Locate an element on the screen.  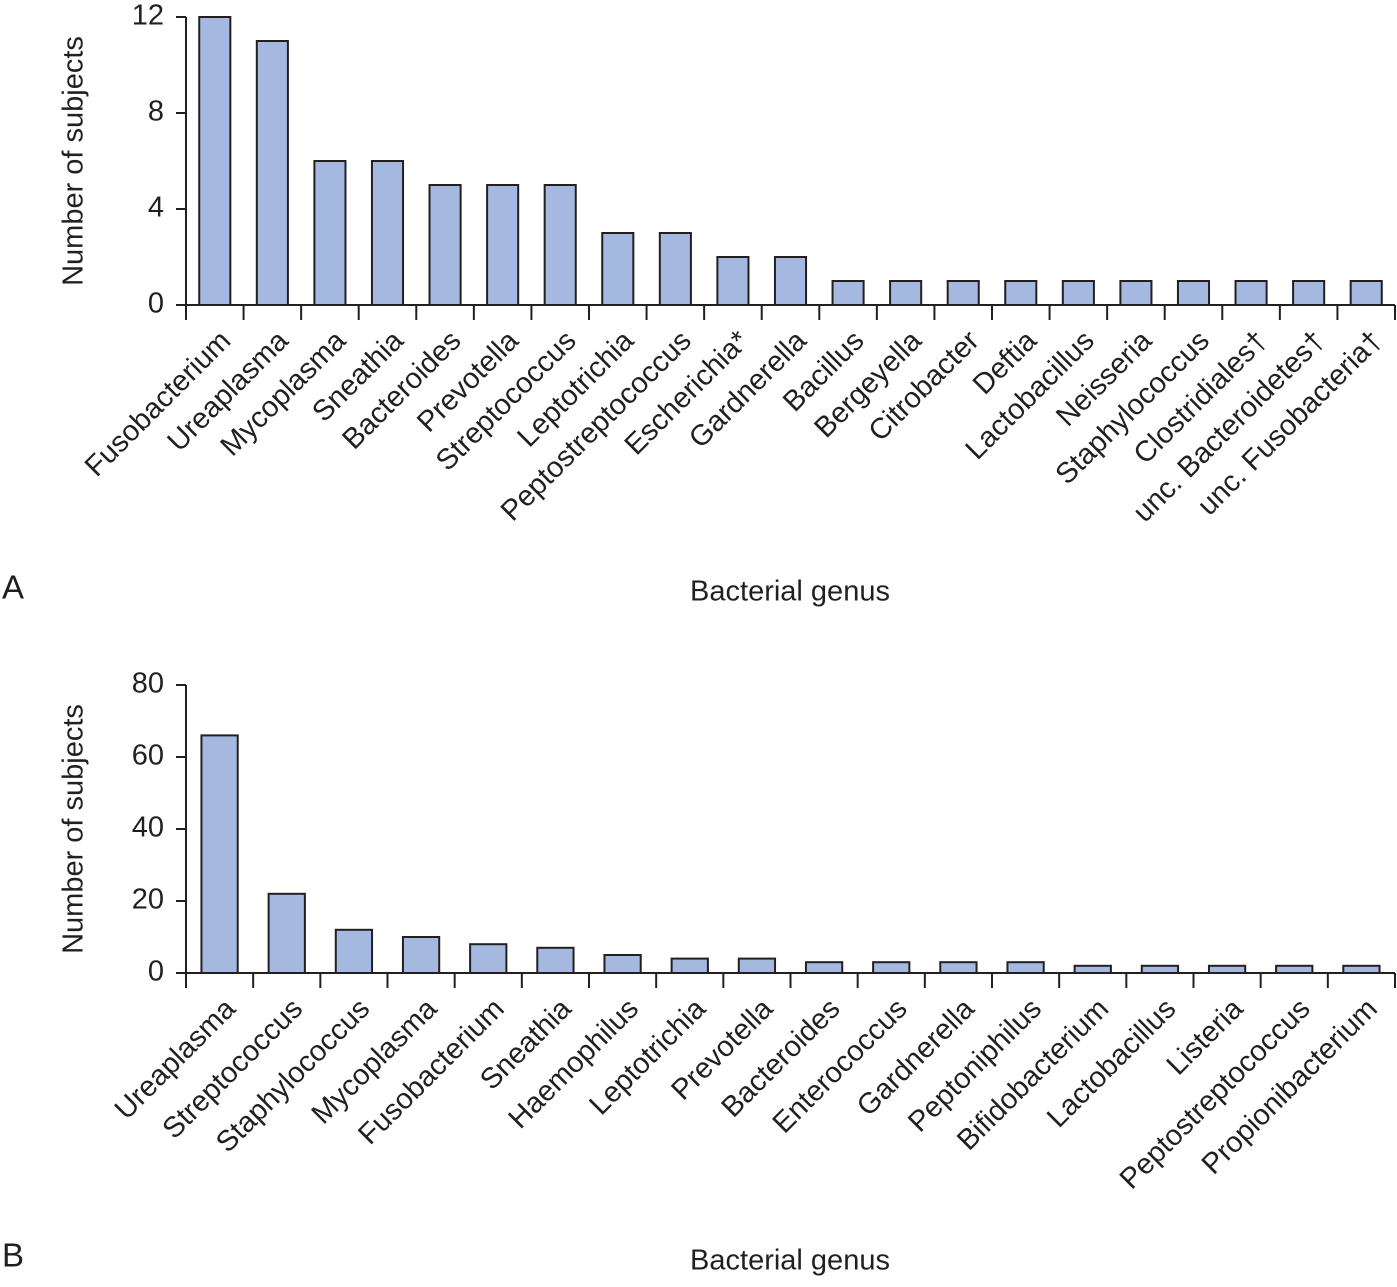
y-tick-label: 60 is located at coordinates (148, 756).